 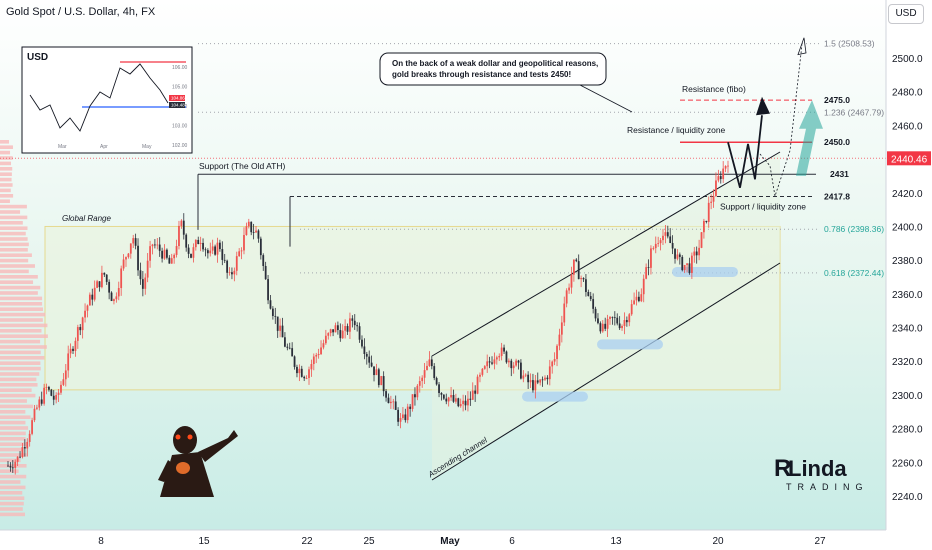 What do you see at coordinates (909, 159) in the screenshot?
I see `last-price-label: 2440.46` at bounding box center [909, 159].